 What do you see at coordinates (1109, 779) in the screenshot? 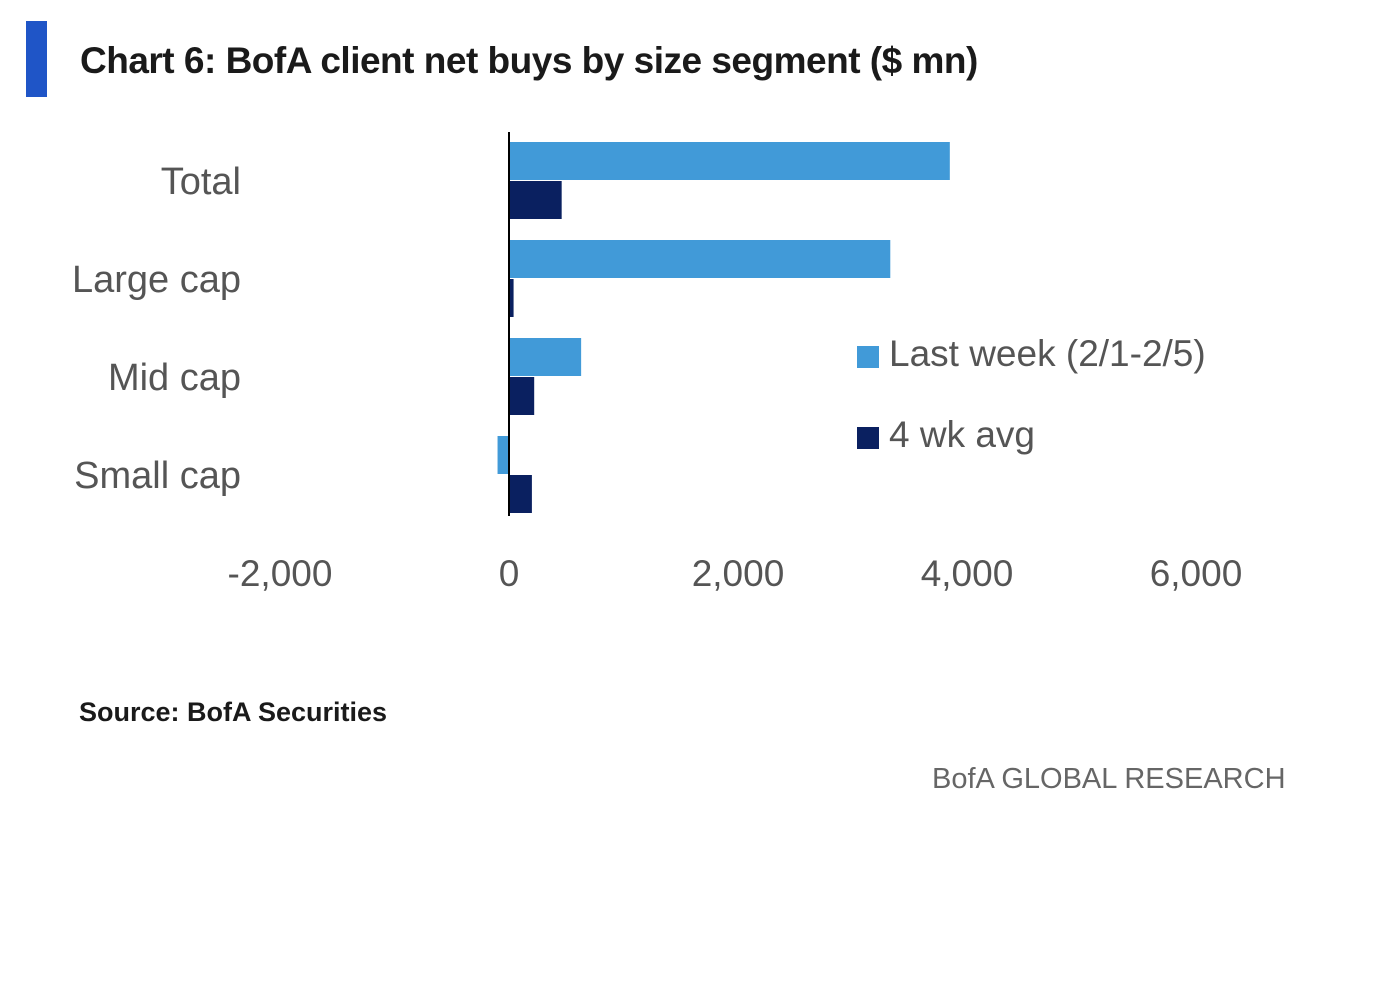
I see `footer-brand: BofA GLOBAL RESEARCH` at bounding box center [1109, 779].